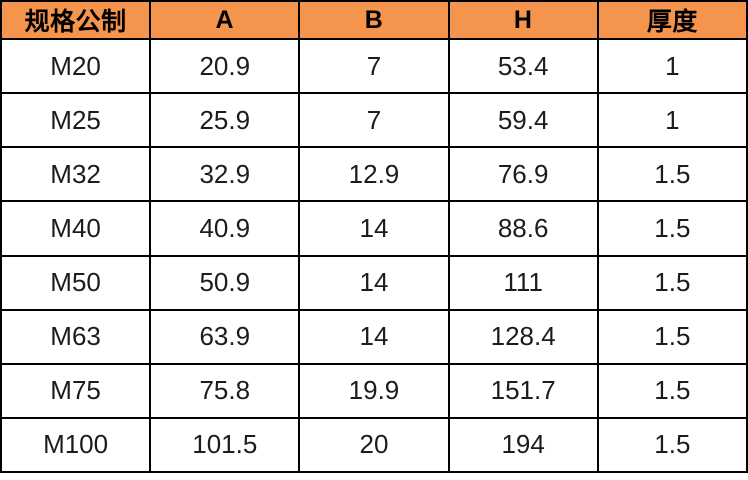 The width and height of the screenshot is (748, 480). Describe the element at coordinates (523, 20) in the screenshot. I see `header-cell-h: H` at that location.